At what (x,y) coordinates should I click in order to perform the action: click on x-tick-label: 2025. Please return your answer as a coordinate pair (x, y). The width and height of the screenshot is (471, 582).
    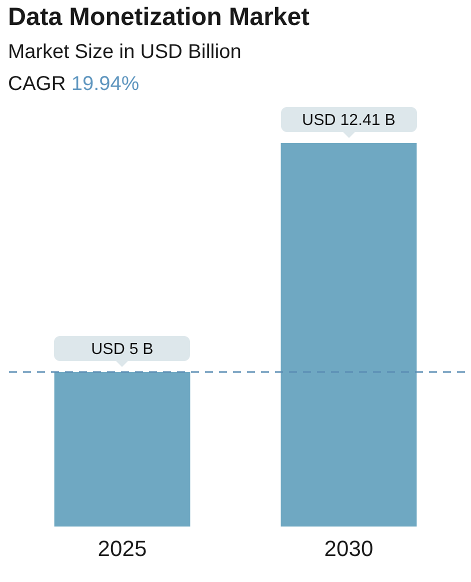
    Looking at the image, I should click on (122, 548).